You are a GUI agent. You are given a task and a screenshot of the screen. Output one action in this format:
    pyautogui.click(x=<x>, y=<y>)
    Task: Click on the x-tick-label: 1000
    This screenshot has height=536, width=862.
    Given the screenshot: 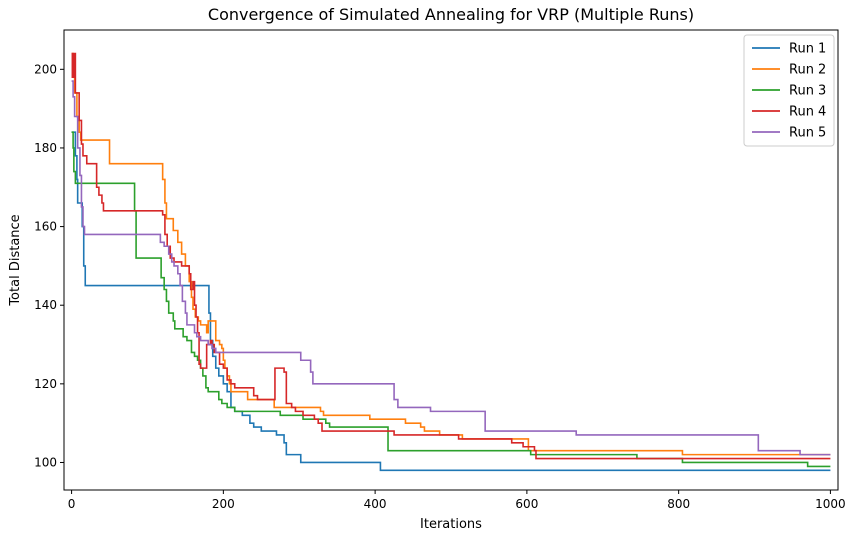 What is the action you would take?
    pyautogui.click(x=830, y=504)
    